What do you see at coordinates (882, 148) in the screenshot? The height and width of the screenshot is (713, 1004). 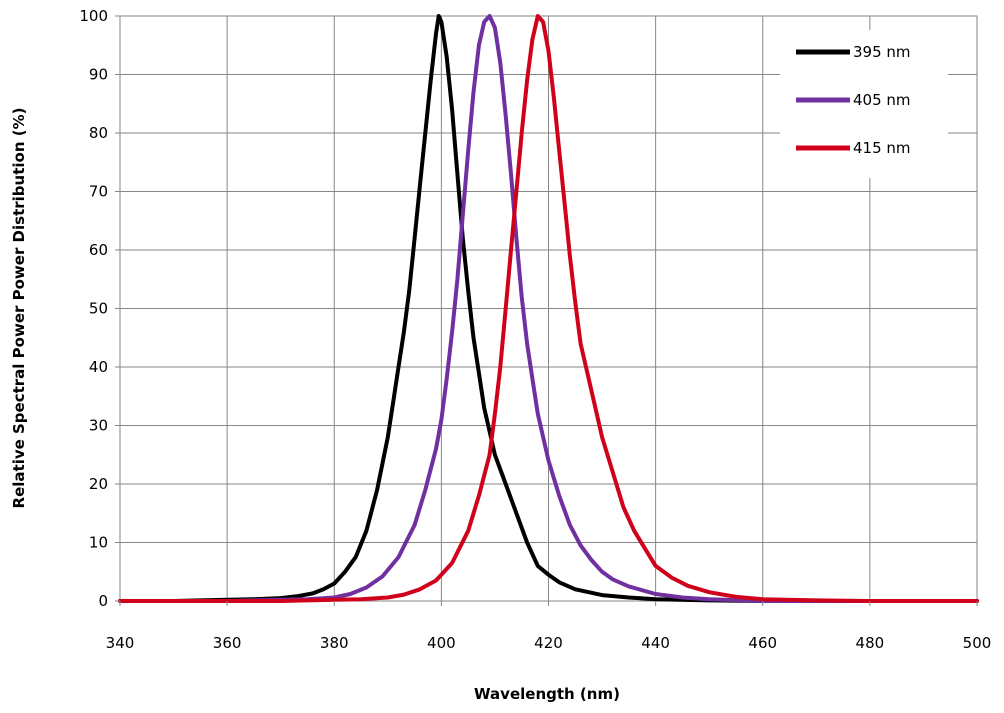 I see `legend-label: 415 nm` at bounding box center [882, 148].